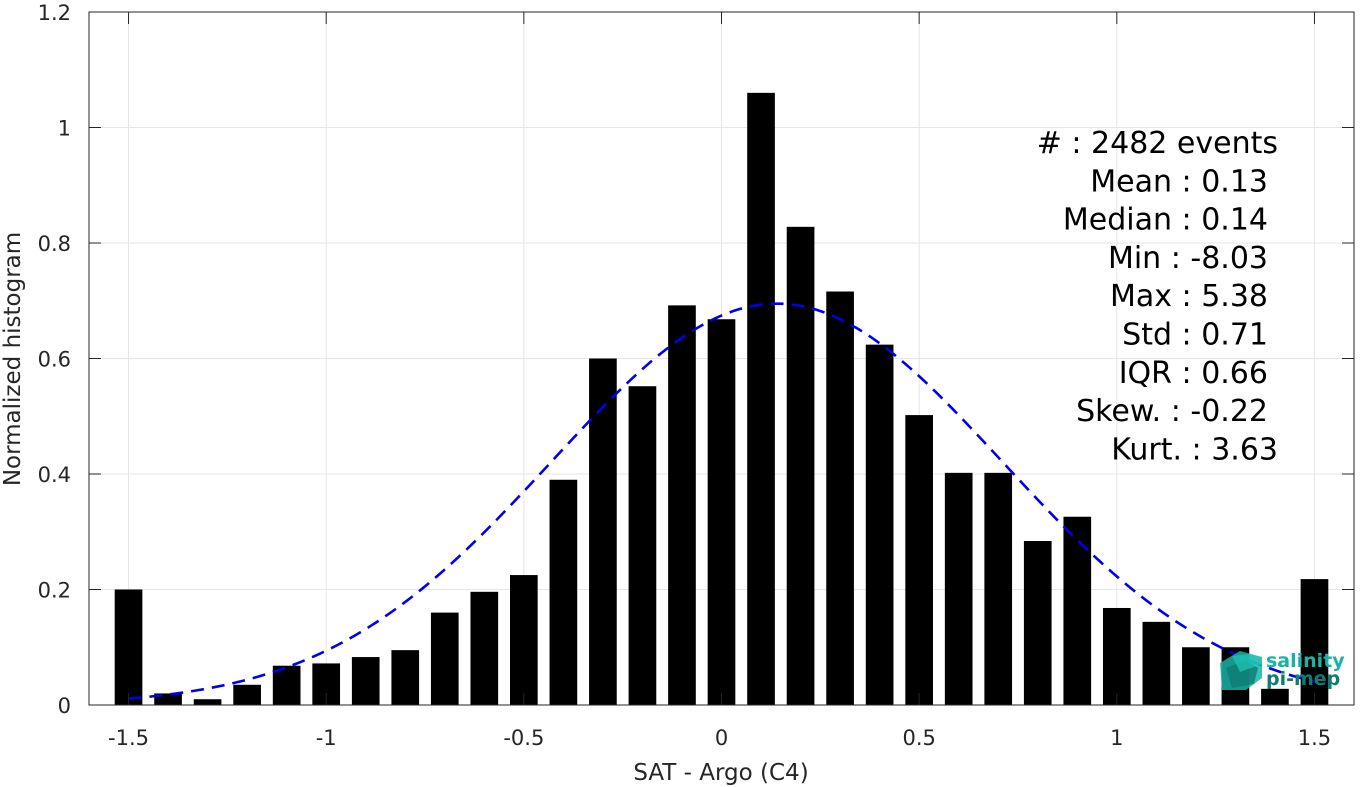  I want to click on x-tick-label: -1, so click(326, 738).